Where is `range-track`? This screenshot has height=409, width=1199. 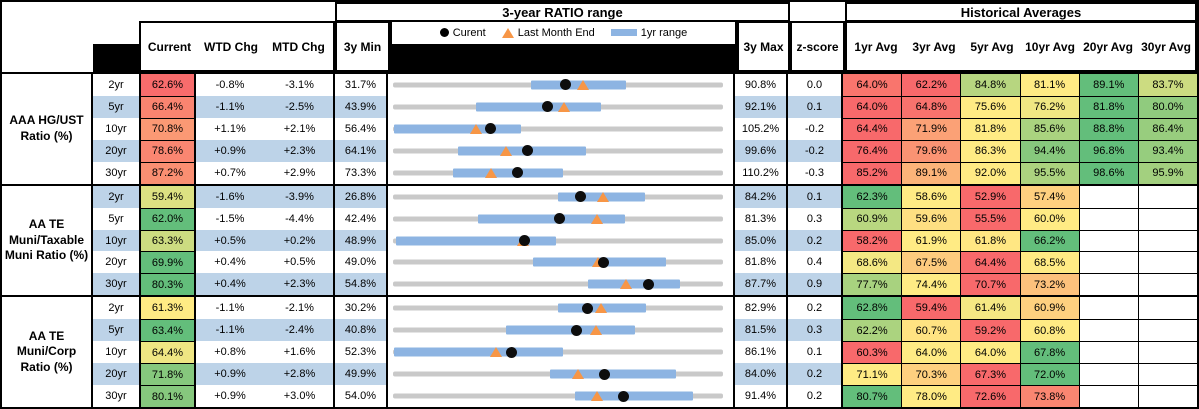
range-track is located at coordinates (558, 129).